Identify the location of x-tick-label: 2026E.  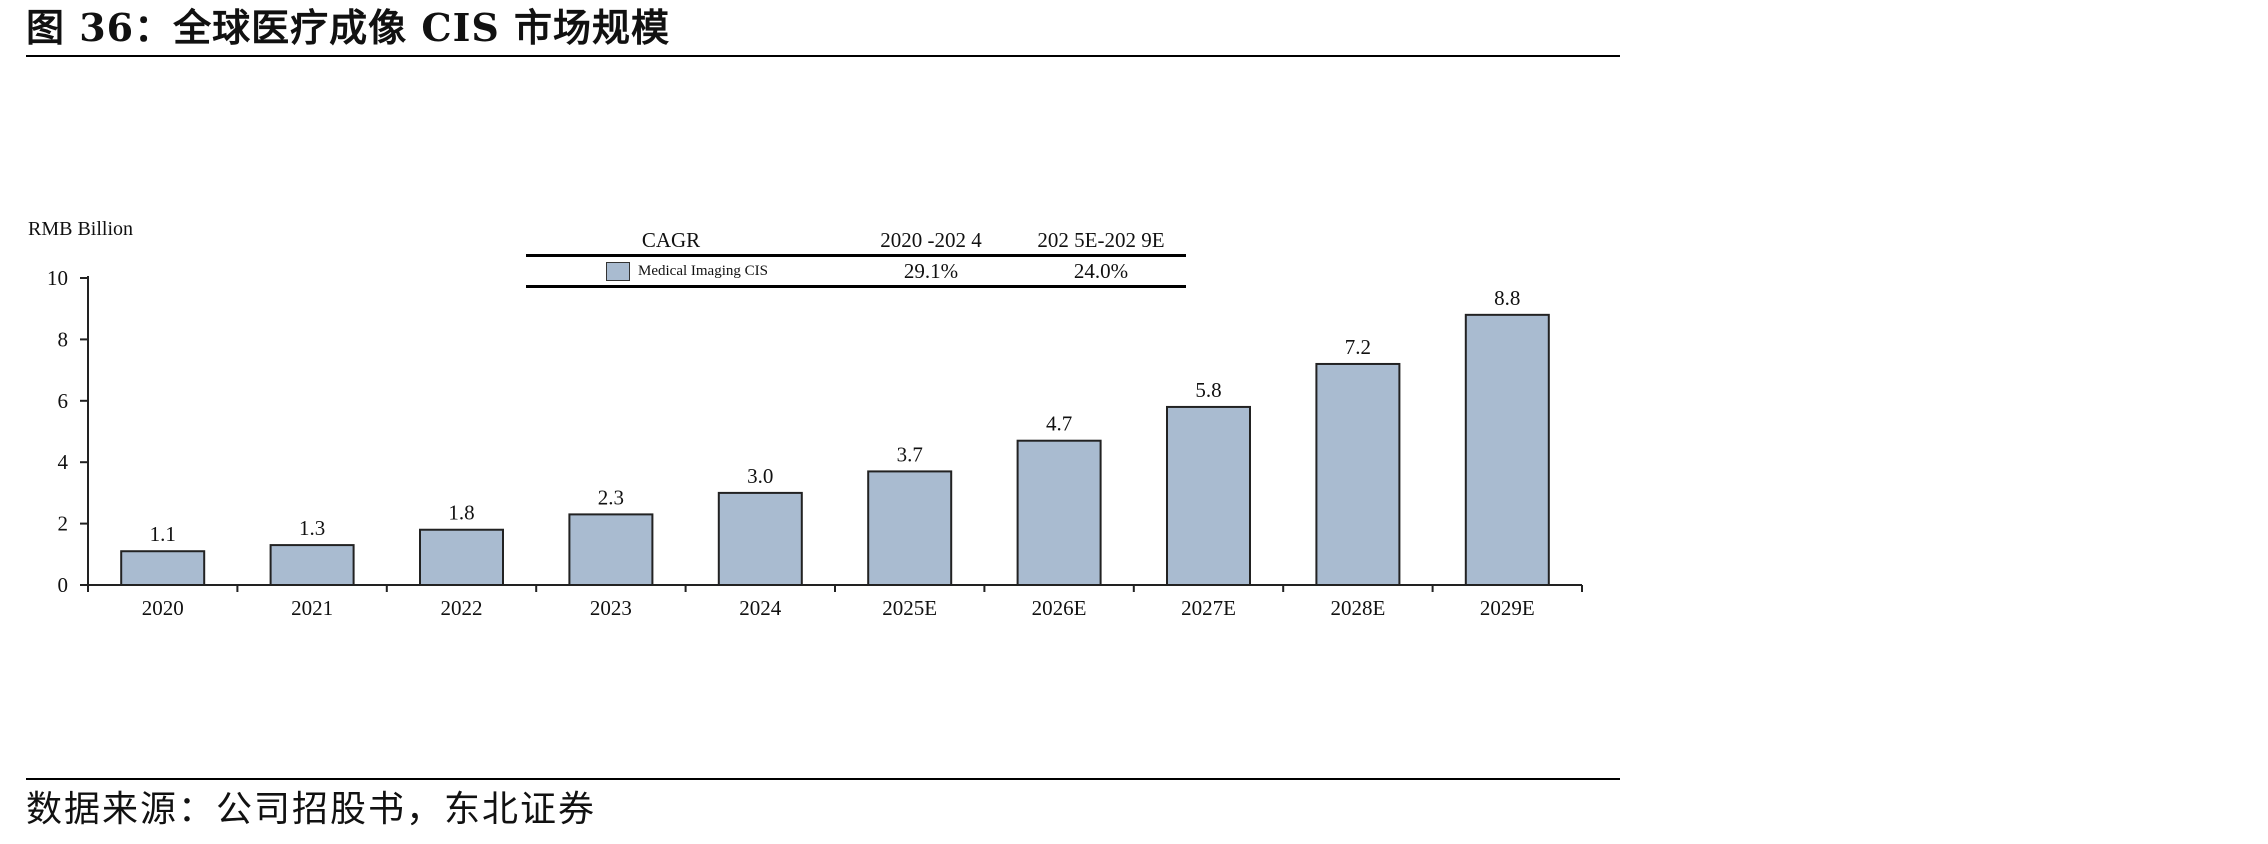
(1059, 608).